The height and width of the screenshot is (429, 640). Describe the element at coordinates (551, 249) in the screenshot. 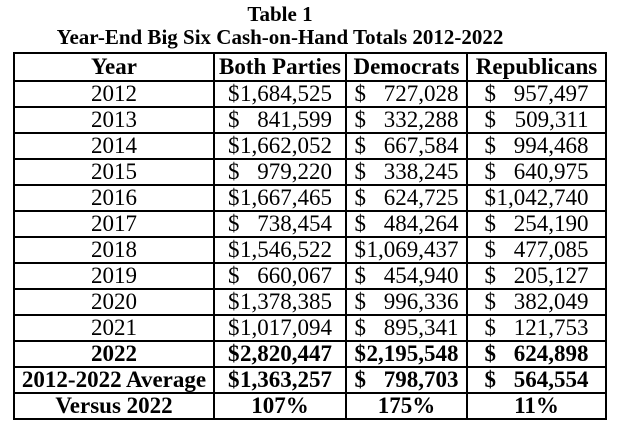

I see `amount-text: 477,085` at that location.